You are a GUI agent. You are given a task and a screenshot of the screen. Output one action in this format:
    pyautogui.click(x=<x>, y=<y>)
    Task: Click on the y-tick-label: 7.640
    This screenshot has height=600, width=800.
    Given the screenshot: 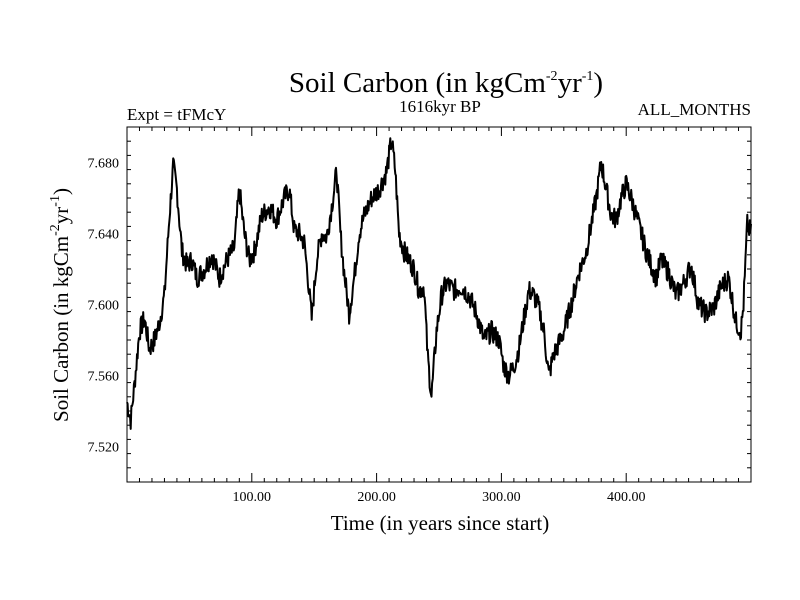 What is the action you would take?
    pyautogui.click(x=104, y=235)
    